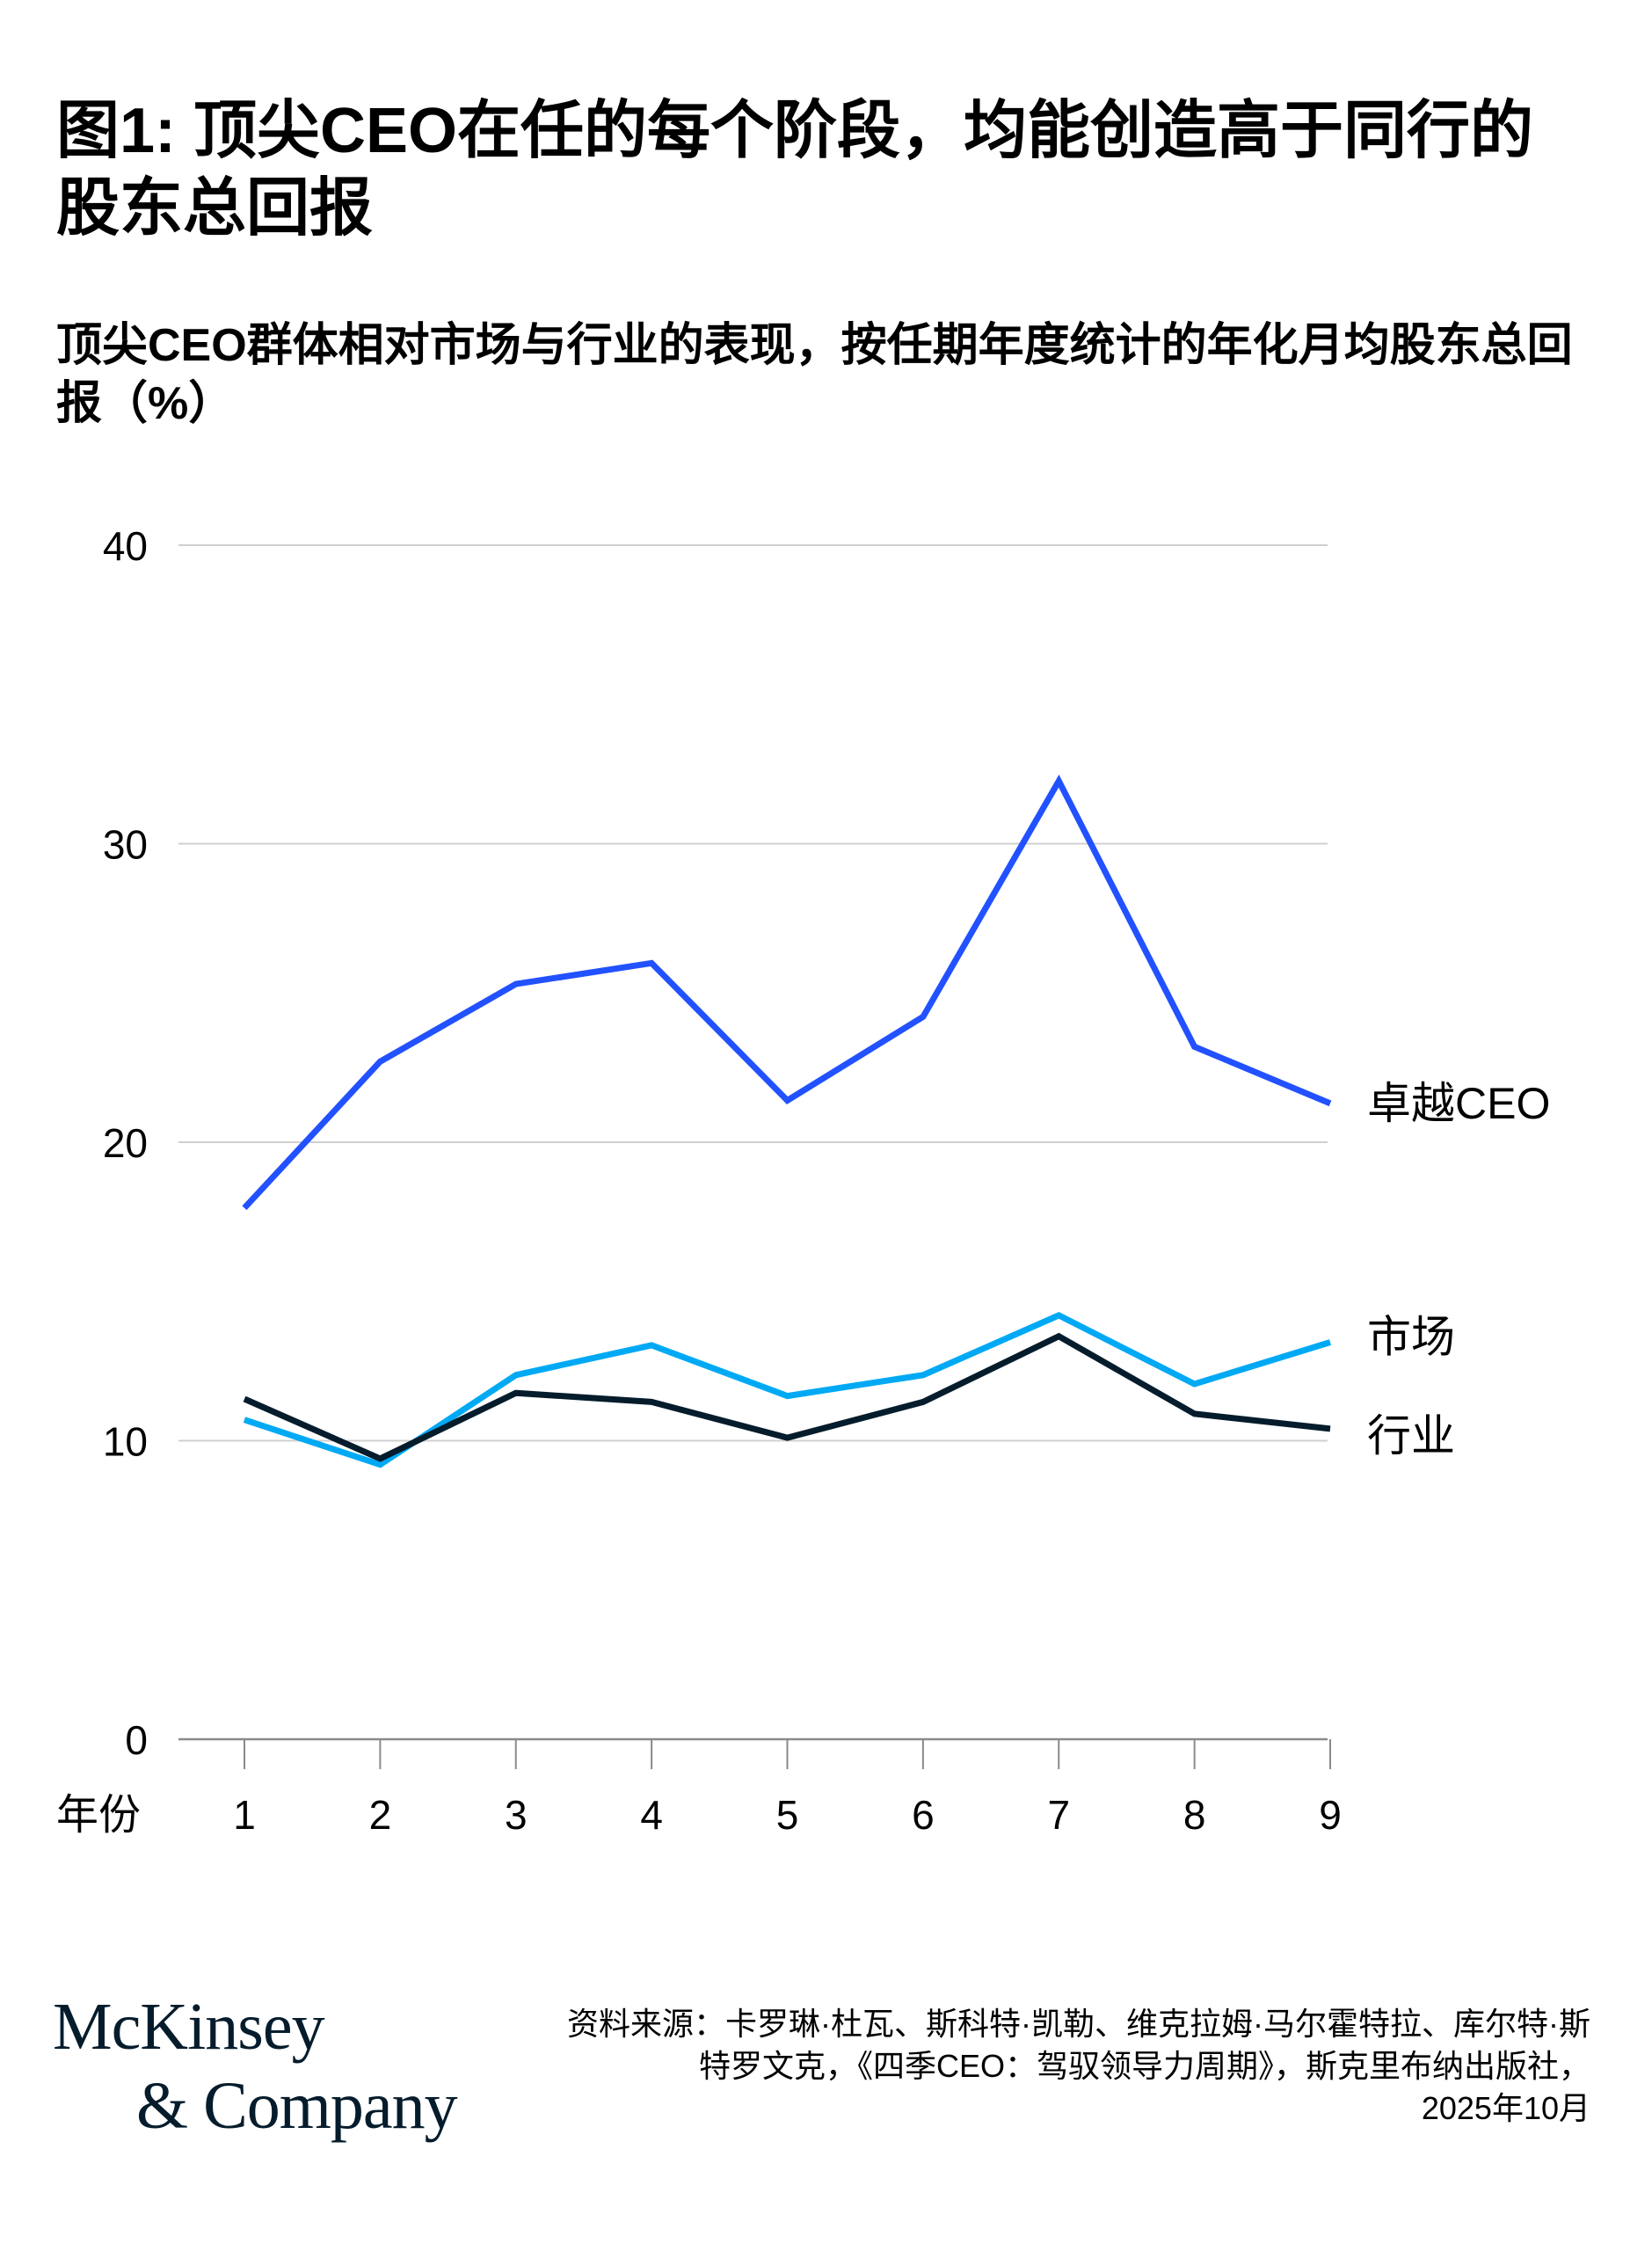 This screenshot has width=1652, height=2251. Describe the element at coordinates (245, 1815) in the screenshot. I see `x-tick-label: 1` at that location.